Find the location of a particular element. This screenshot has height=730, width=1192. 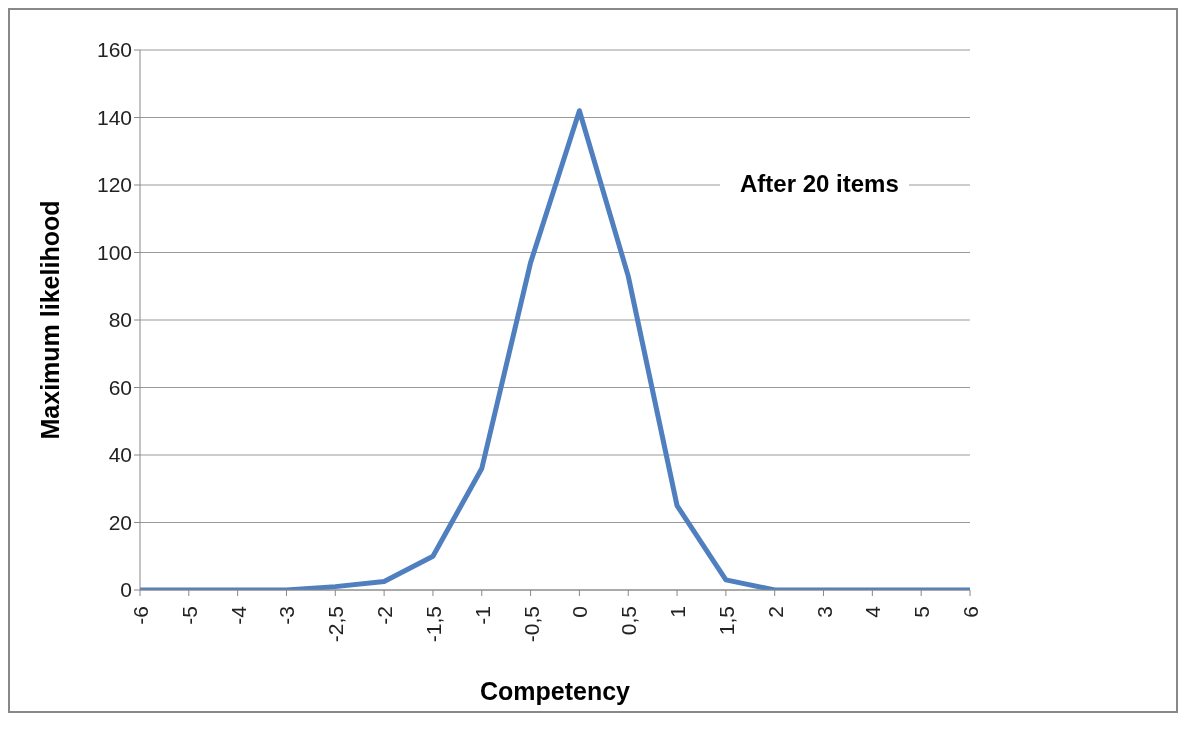

x-tick-label: -2 is located at coordinates (385, 615).